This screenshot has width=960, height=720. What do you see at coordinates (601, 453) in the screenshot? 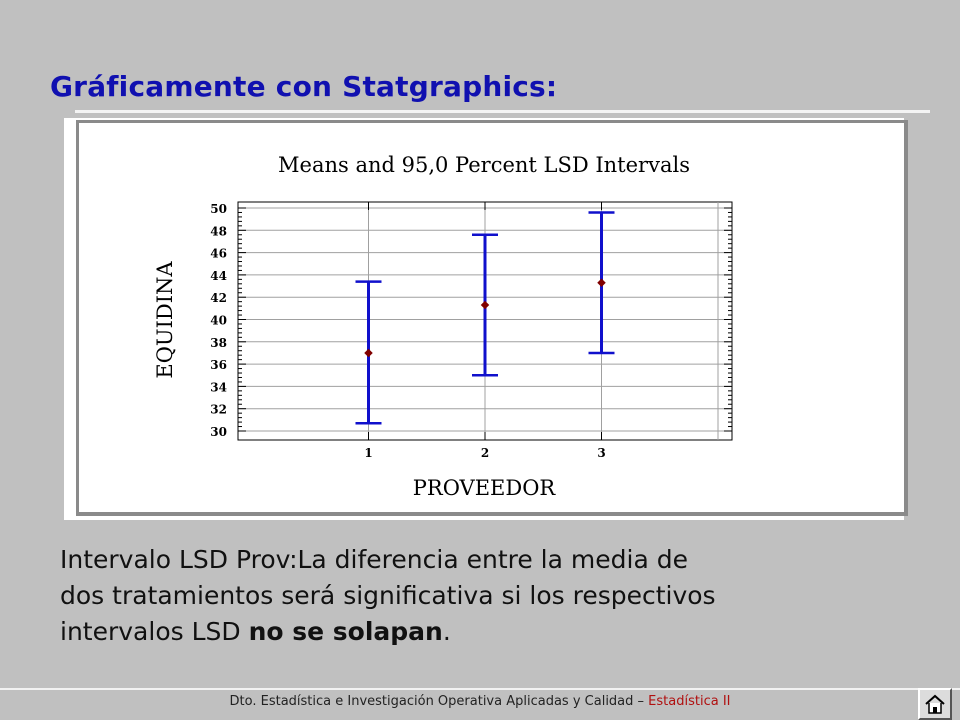
I see `x-tick-label: 3` at bounding box center [601, 453].